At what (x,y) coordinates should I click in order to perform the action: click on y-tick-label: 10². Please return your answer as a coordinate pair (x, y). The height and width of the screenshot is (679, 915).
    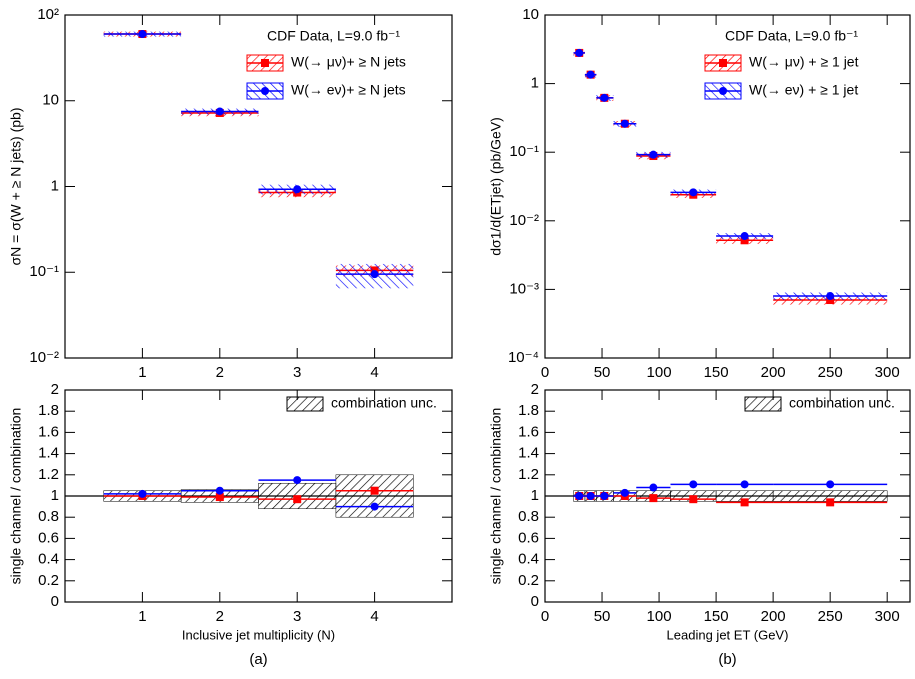
    Looking at the image, I should click on (48, 14).